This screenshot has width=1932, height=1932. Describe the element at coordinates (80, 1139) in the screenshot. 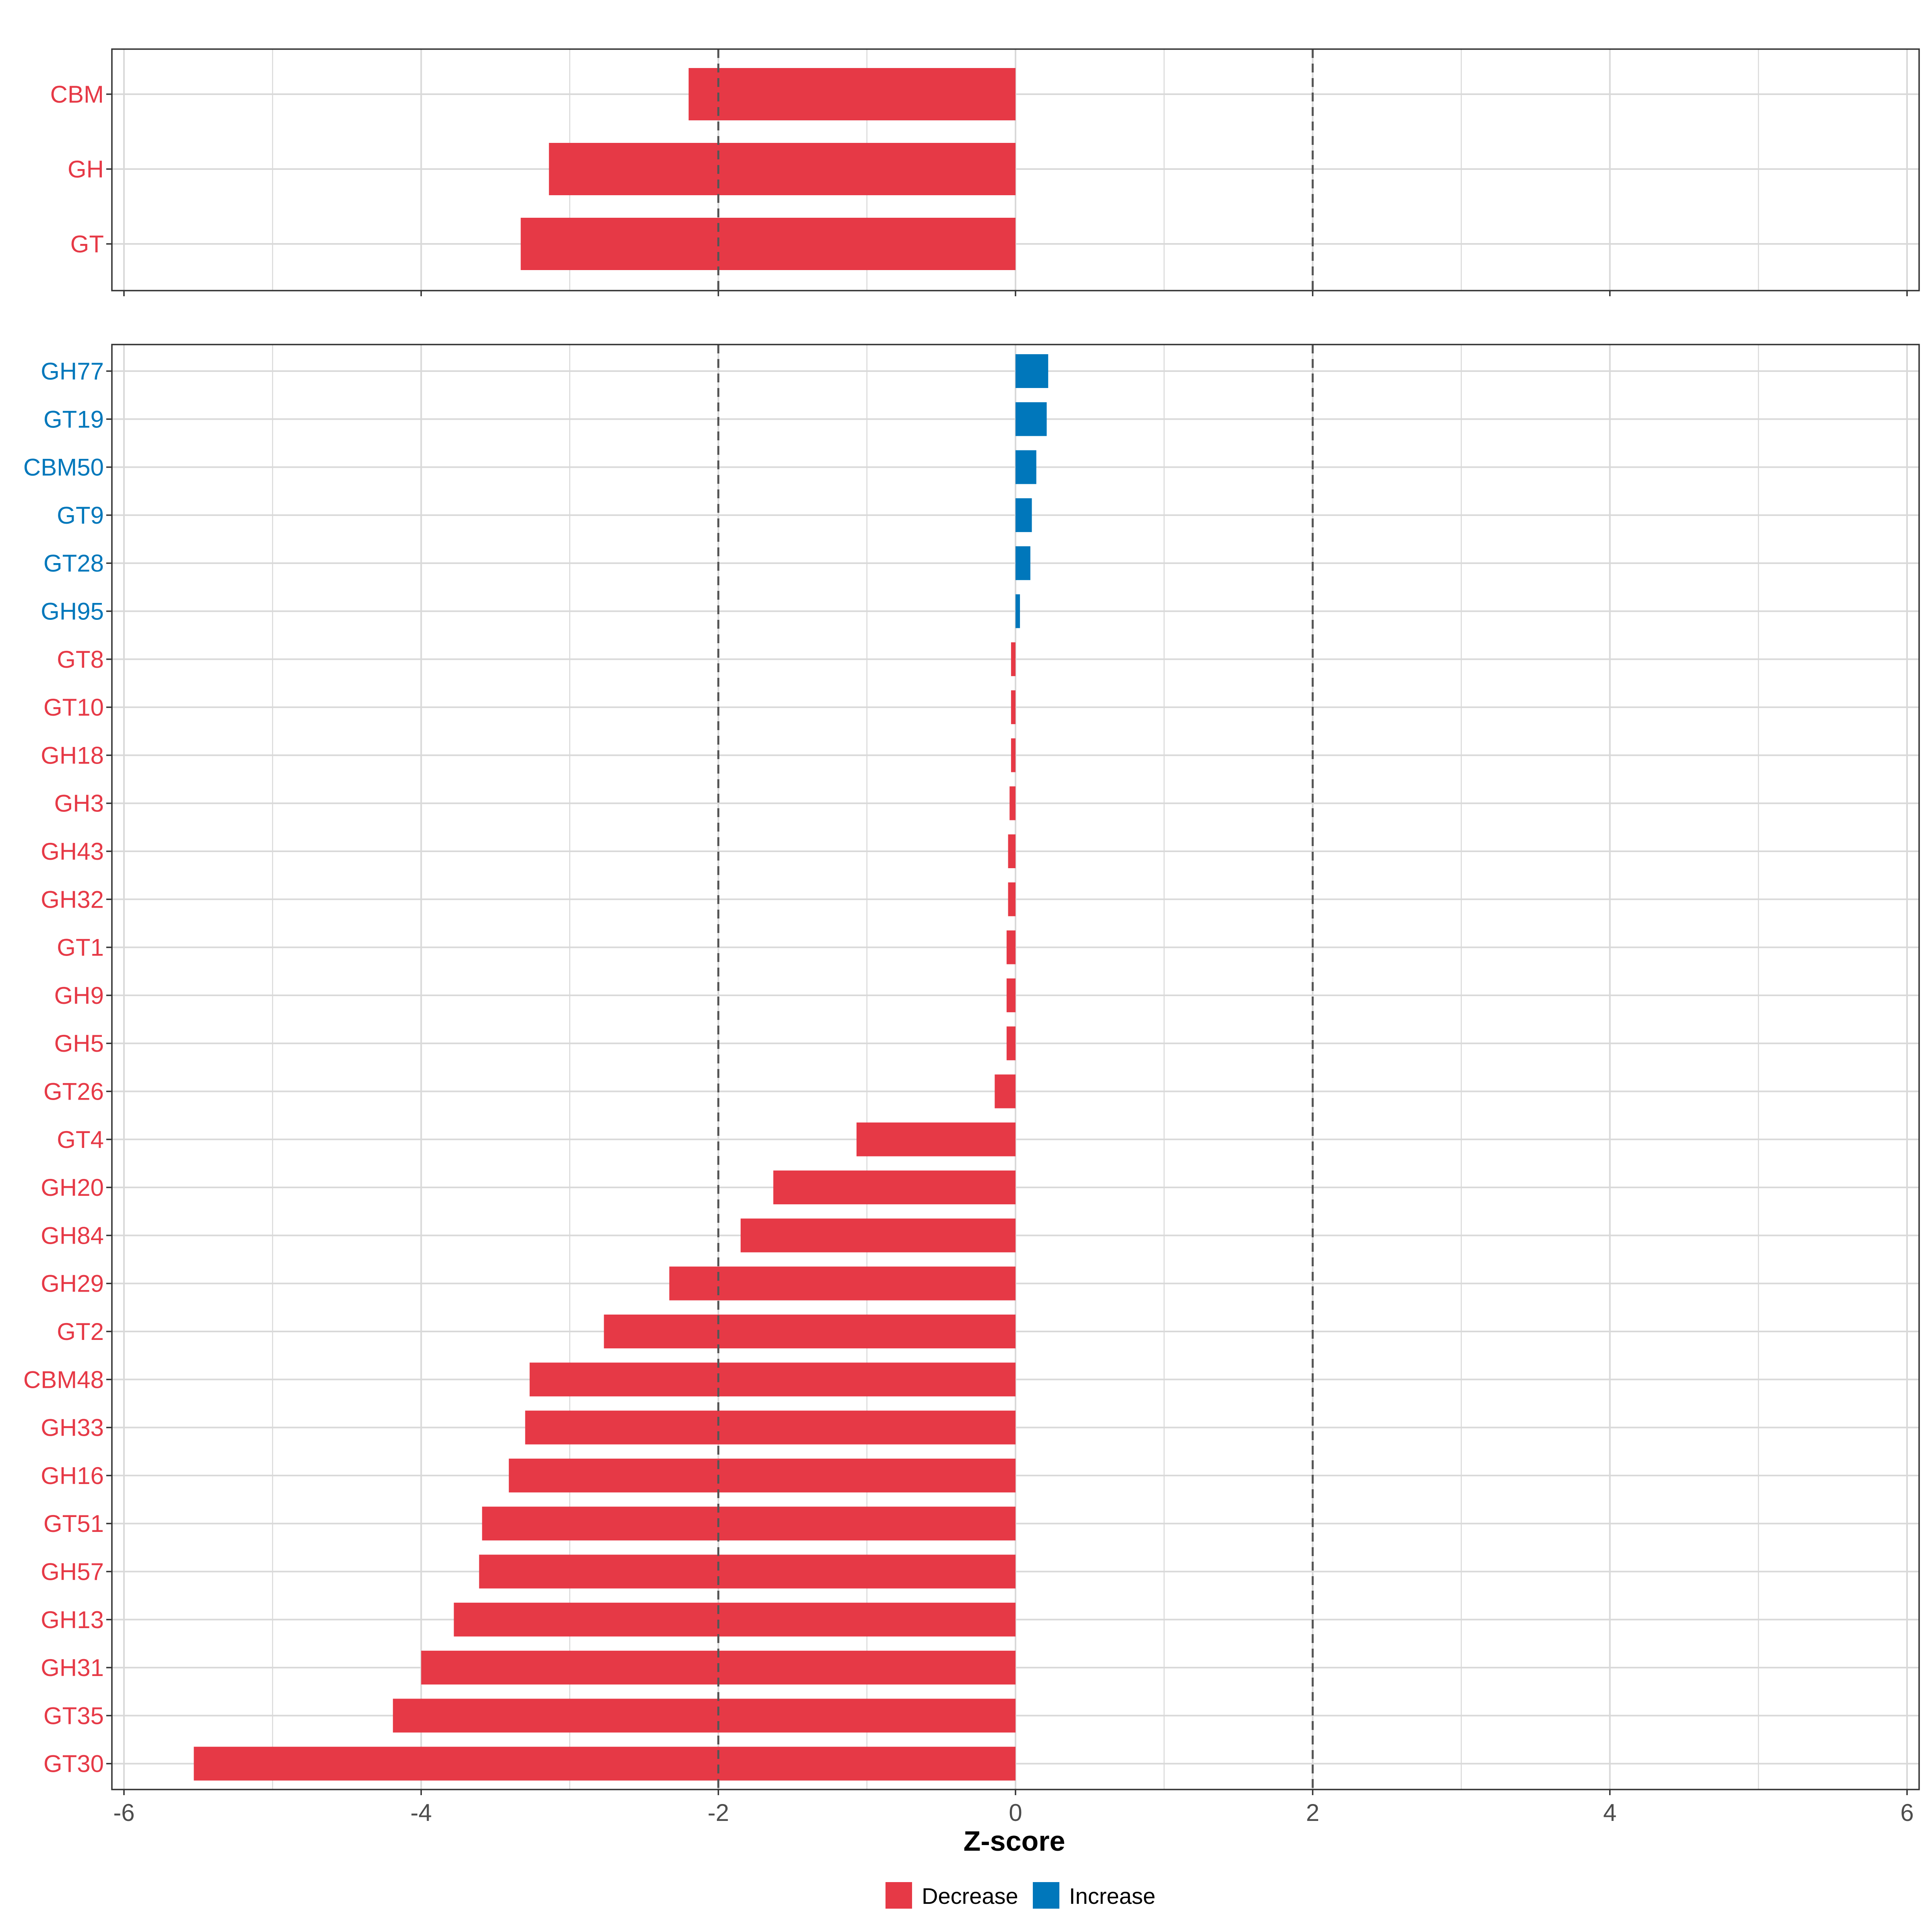

I see `y-tick-label-gt4: GT4` at that location.